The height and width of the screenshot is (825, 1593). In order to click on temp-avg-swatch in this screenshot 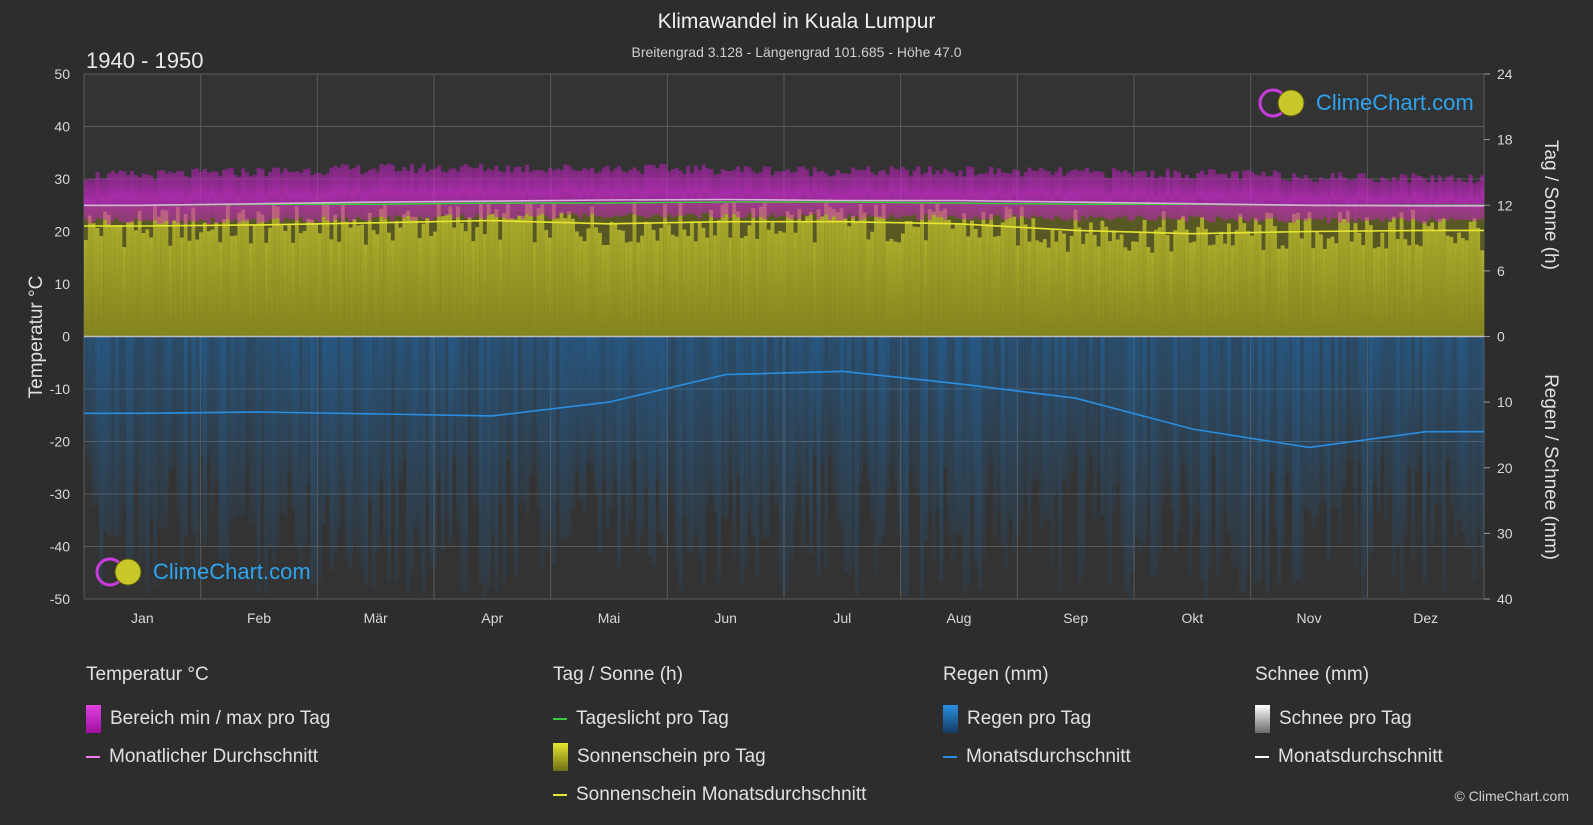, I will do `click(93, 757)`.